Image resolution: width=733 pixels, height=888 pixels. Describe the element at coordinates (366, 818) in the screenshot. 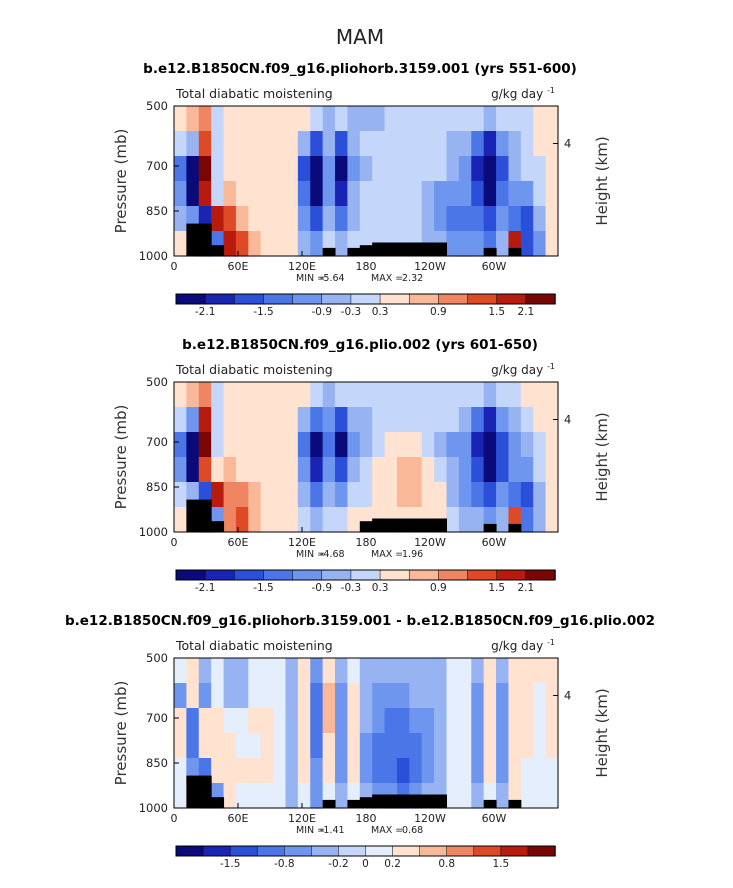

I see `xtick-label: 180` at that location.